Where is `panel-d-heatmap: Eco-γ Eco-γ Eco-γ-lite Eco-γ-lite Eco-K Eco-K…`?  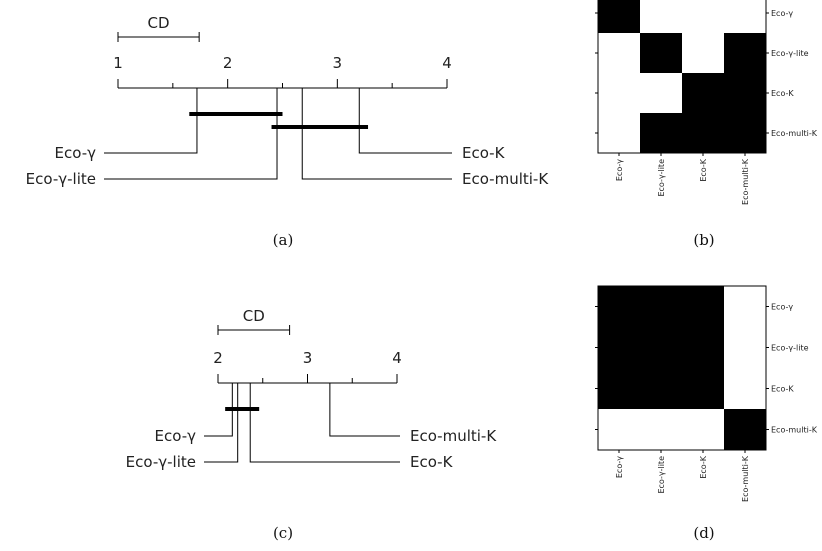 panel-d-heatmap: Eco-γ Eco-γ Eco-γ-lite Eco-γ-lite Eco-K Eco-K… is located at coordinates (706, 393).